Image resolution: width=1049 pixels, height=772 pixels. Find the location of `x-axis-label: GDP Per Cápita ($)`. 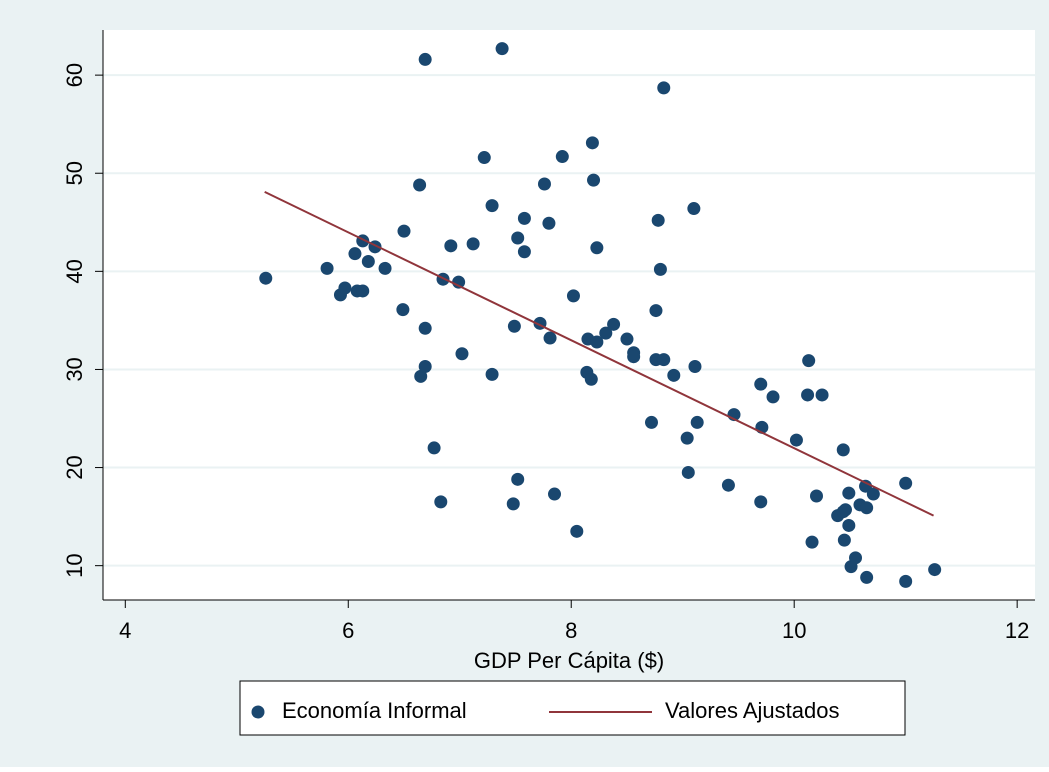

x-axis-label: GDP Per Cápita ($) is located at coordinates (569, 660).